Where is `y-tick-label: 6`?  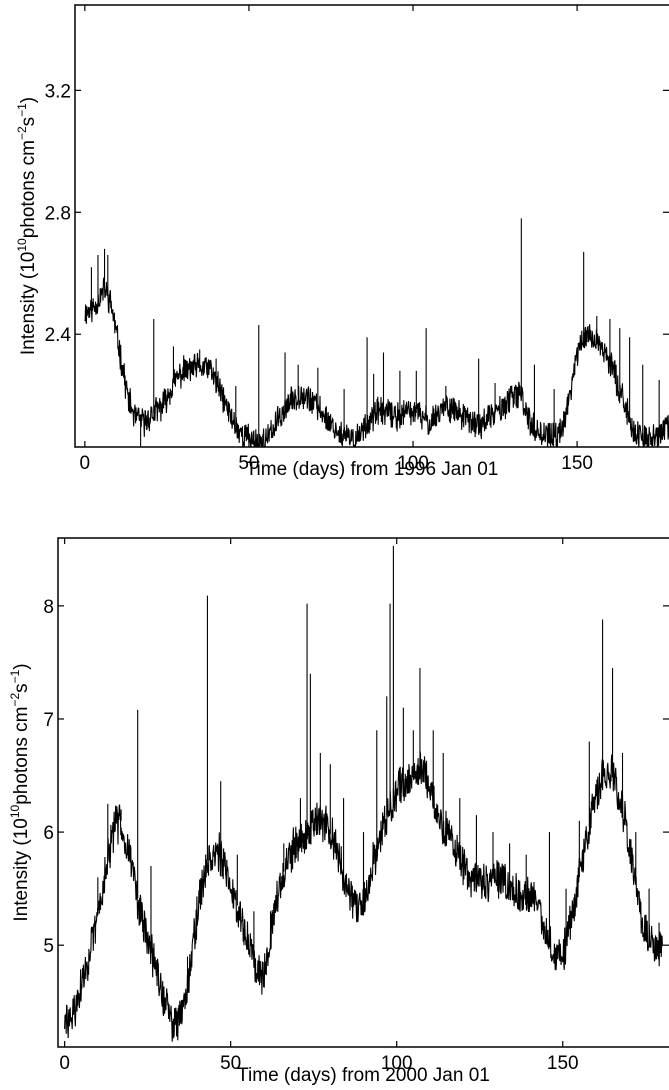 y-tick-label: 6 is located at coordinates (48, 833).